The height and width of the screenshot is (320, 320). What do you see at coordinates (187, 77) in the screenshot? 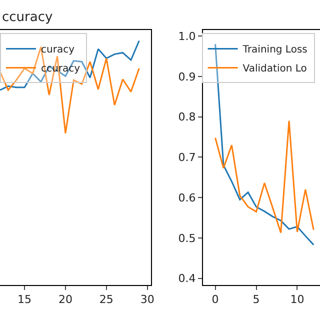
I see `y-tick-label: 0.9` at bounding box center [187, 77].